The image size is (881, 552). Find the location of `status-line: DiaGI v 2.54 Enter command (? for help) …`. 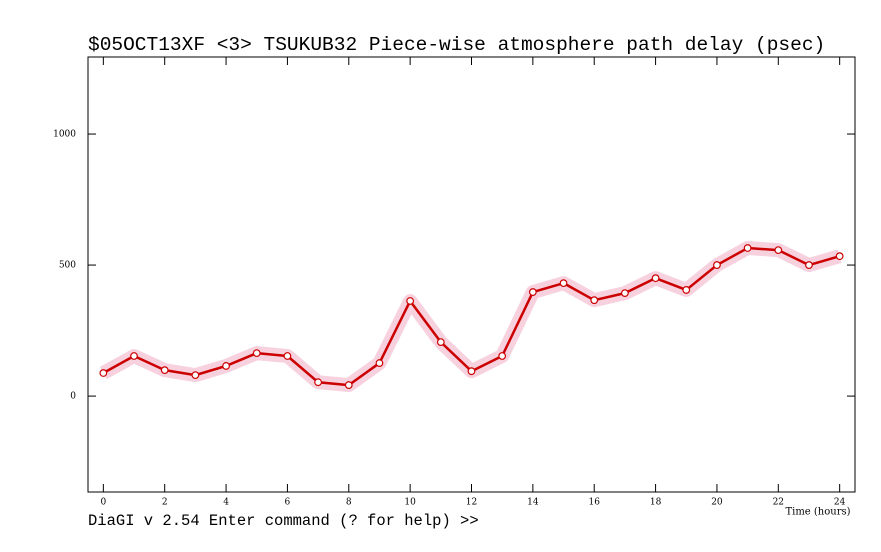

status-line: DiaGI v 2.54 Enter command (? for help) … is located at coordinates (283, 521).